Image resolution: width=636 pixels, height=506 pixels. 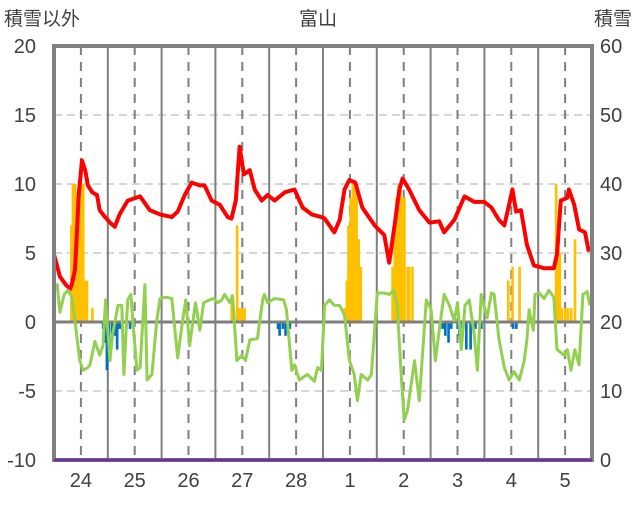 I want to click on chart-title: 富山, so click(x=318, y=19).